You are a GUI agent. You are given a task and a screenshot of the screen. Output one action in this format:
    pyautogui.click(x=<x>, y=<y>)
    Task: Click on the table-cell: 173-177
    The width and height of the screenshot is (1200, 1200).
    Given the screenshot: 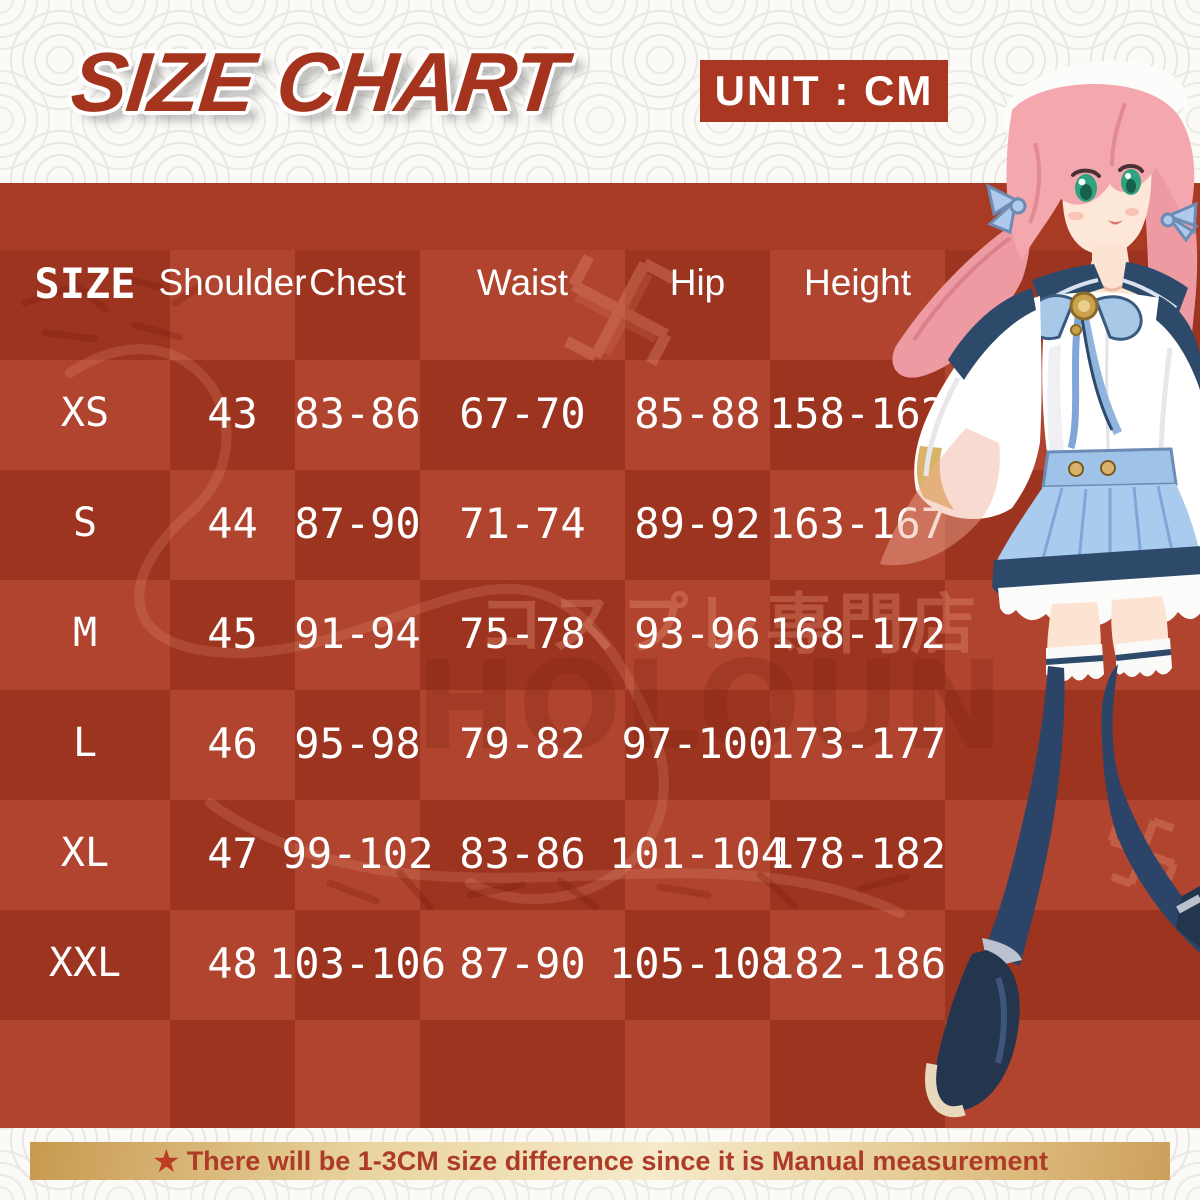 What is the action you would take?
    pyautogui.click(x=858, y=743)
    